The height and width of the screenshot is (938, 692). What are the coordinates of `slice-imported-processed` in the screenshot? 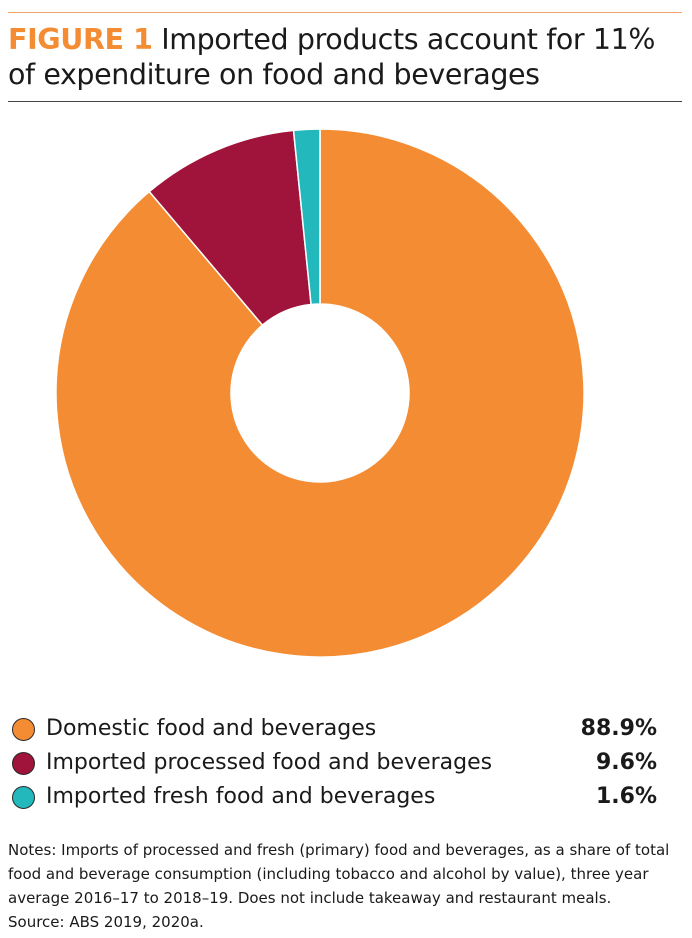 It's located at (230, 228).